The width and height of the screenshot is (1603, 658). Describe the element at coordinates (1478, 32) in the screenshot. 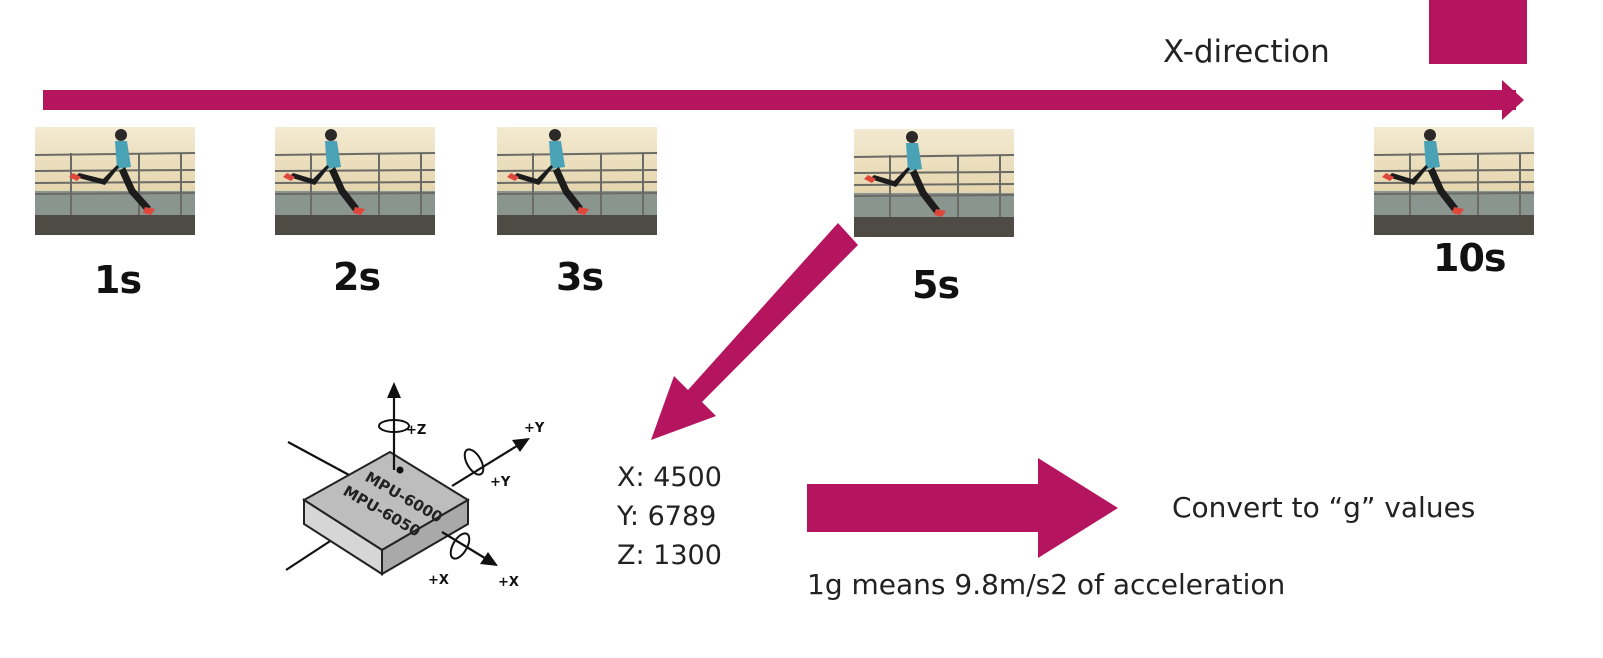

I see `corner-accent-block` at that location.